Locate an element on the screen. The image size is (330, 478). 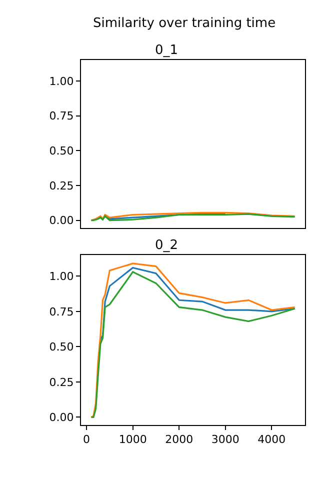
x-tick-label: 0 is located at coordinates (86, 439).